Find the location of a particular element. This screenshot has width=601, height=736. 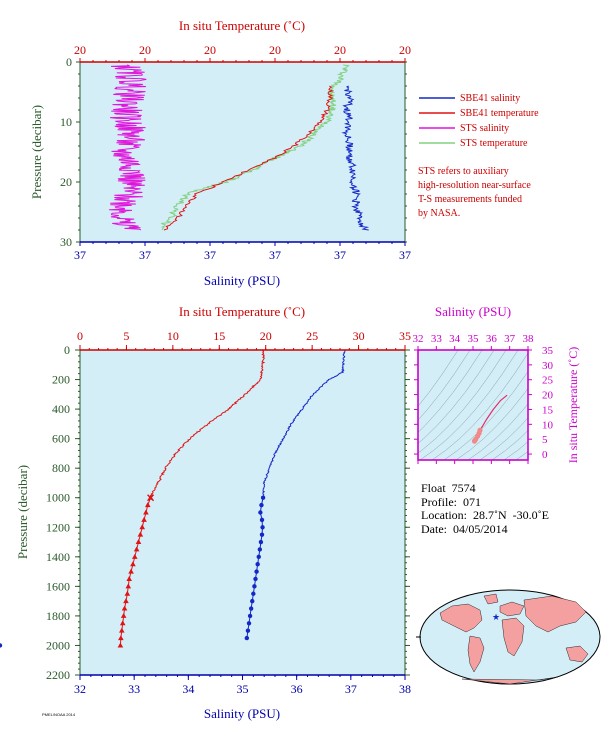

bottom-sal-tick-label: 34 is located at coordinates (188, 689).